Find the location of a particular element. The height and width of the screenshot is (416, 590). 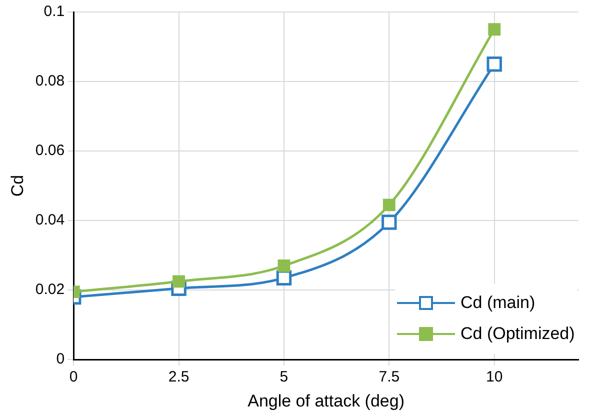

y-tick-label: 0 is located at coordinates (60, 359).